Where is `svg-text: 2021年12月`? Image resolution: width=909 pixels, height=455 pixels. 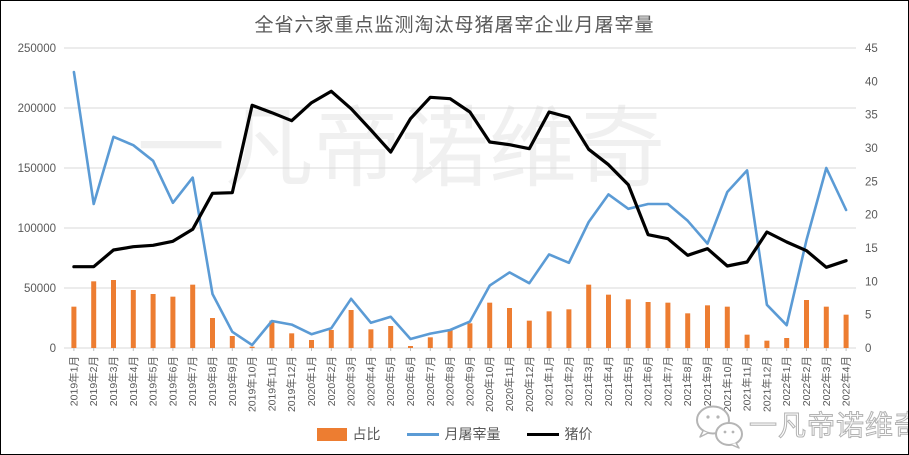
svg-text: 2021年12月 is located at coordinates (766, 384).